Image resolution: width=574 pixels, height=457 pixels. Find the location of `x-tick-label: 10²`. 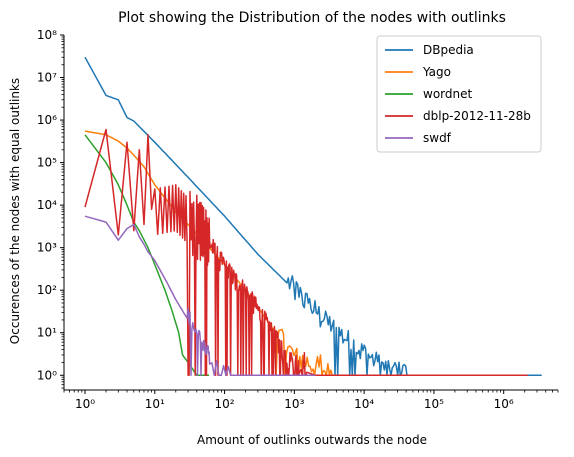

x-tick-label: 10² is located at coordinates (225, 404).